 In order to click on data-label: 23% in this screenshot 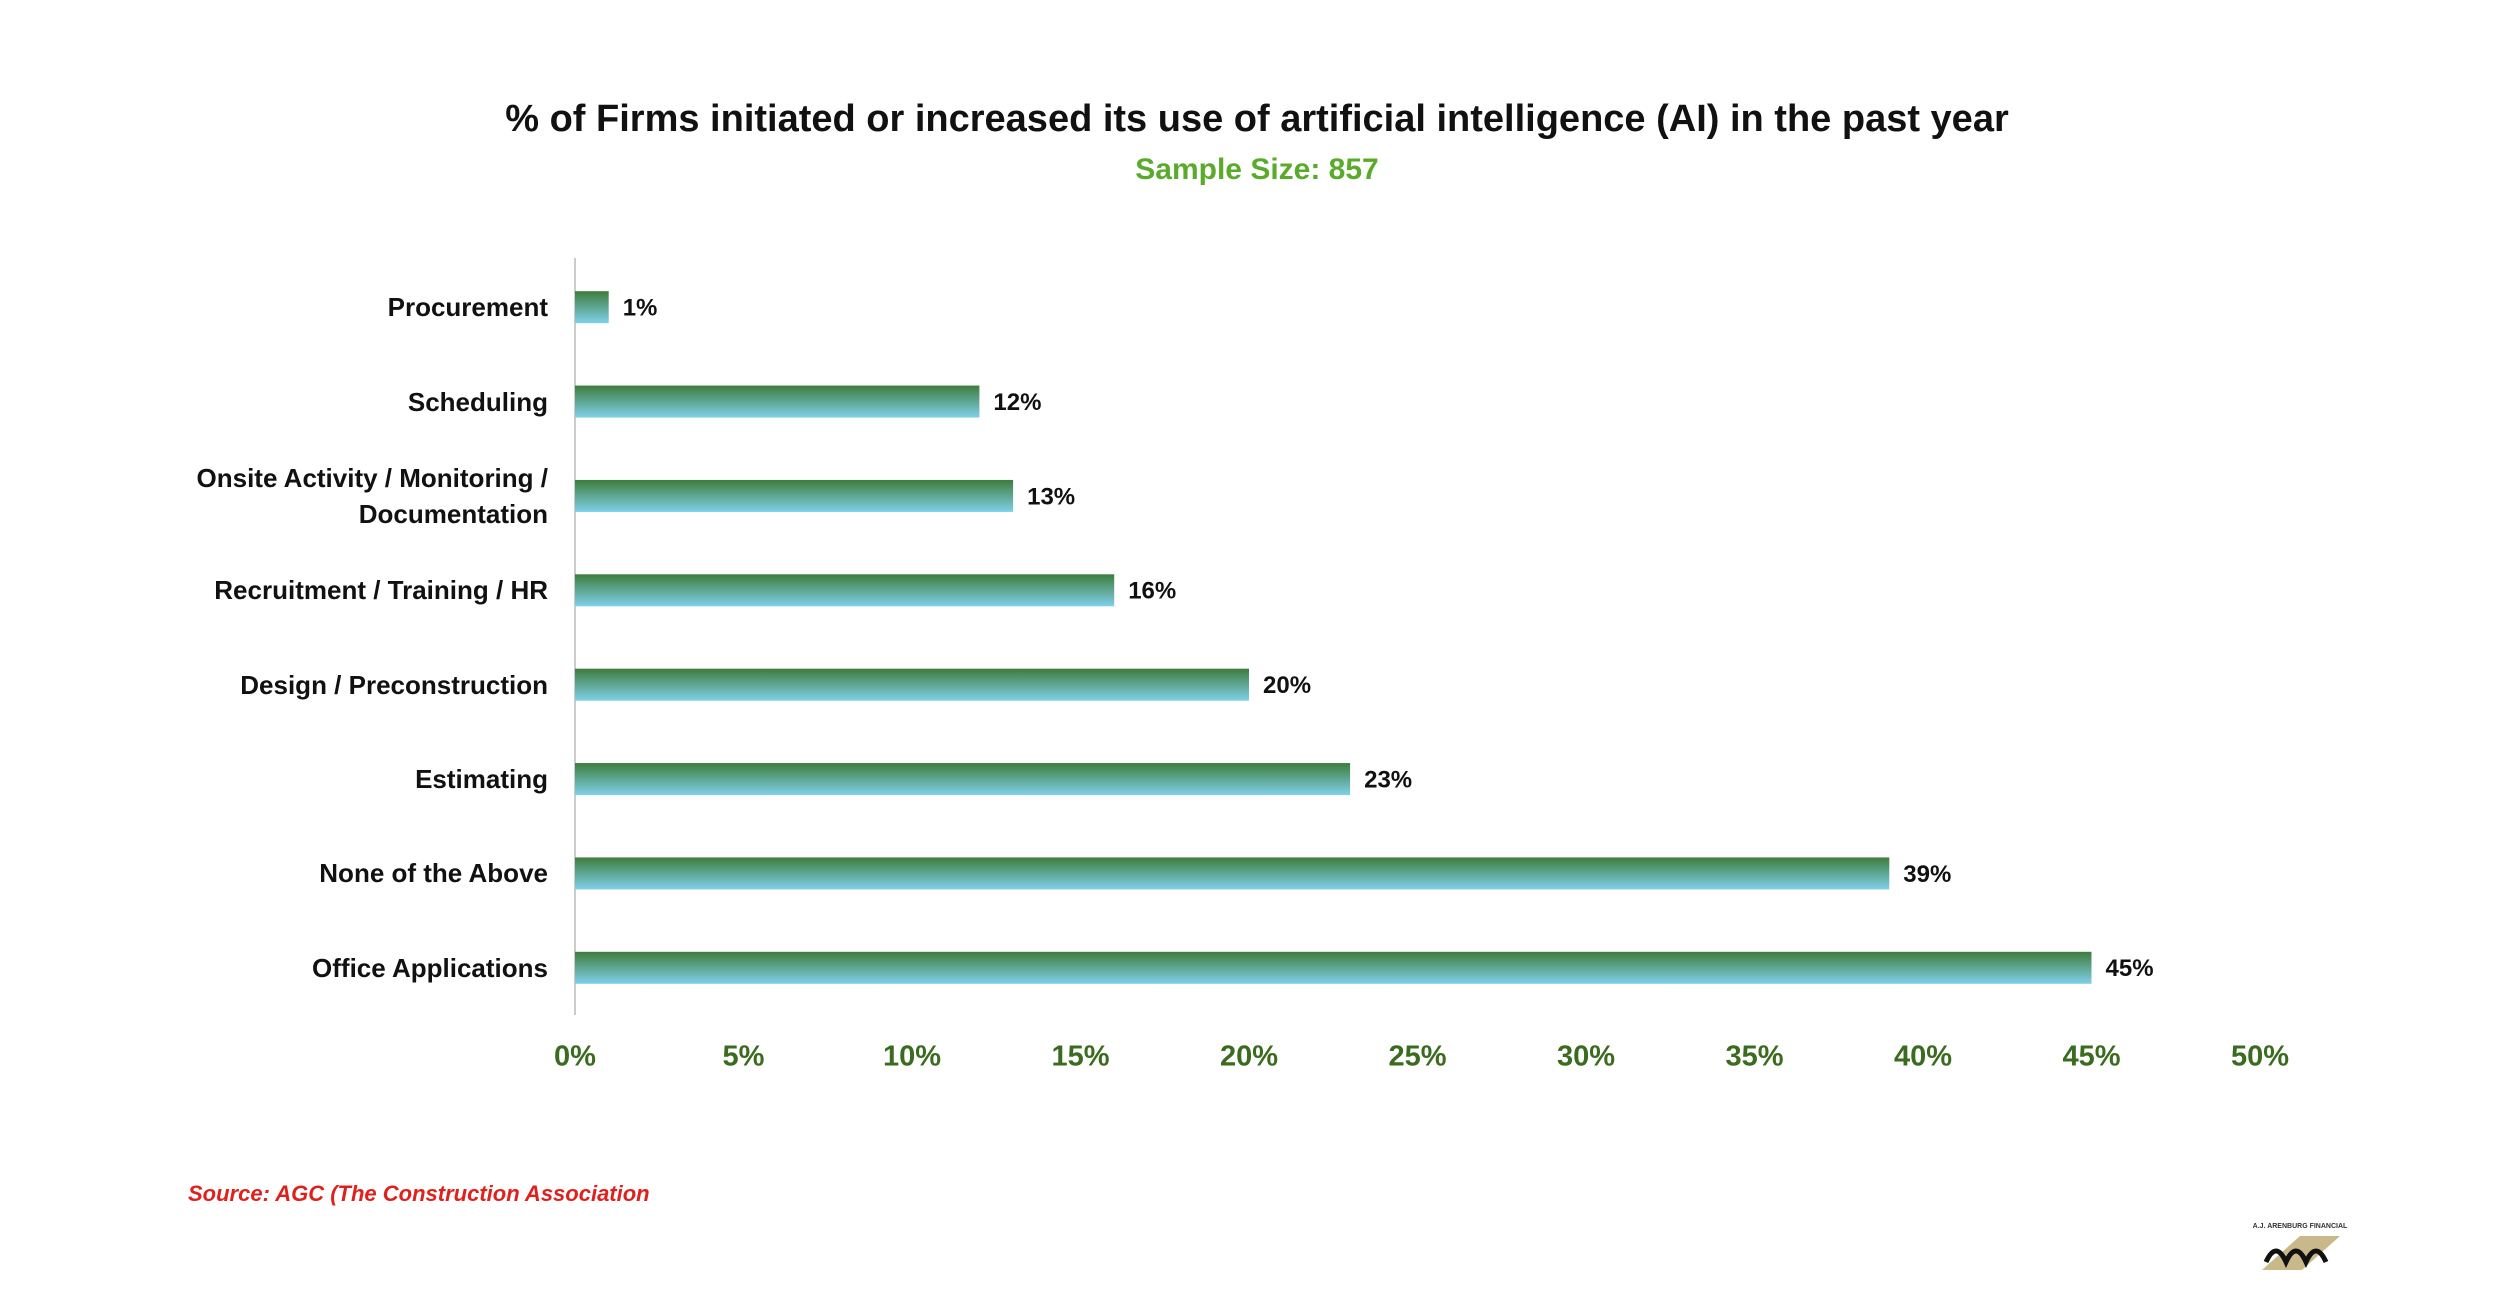, I will do `click(1388, 779)`.